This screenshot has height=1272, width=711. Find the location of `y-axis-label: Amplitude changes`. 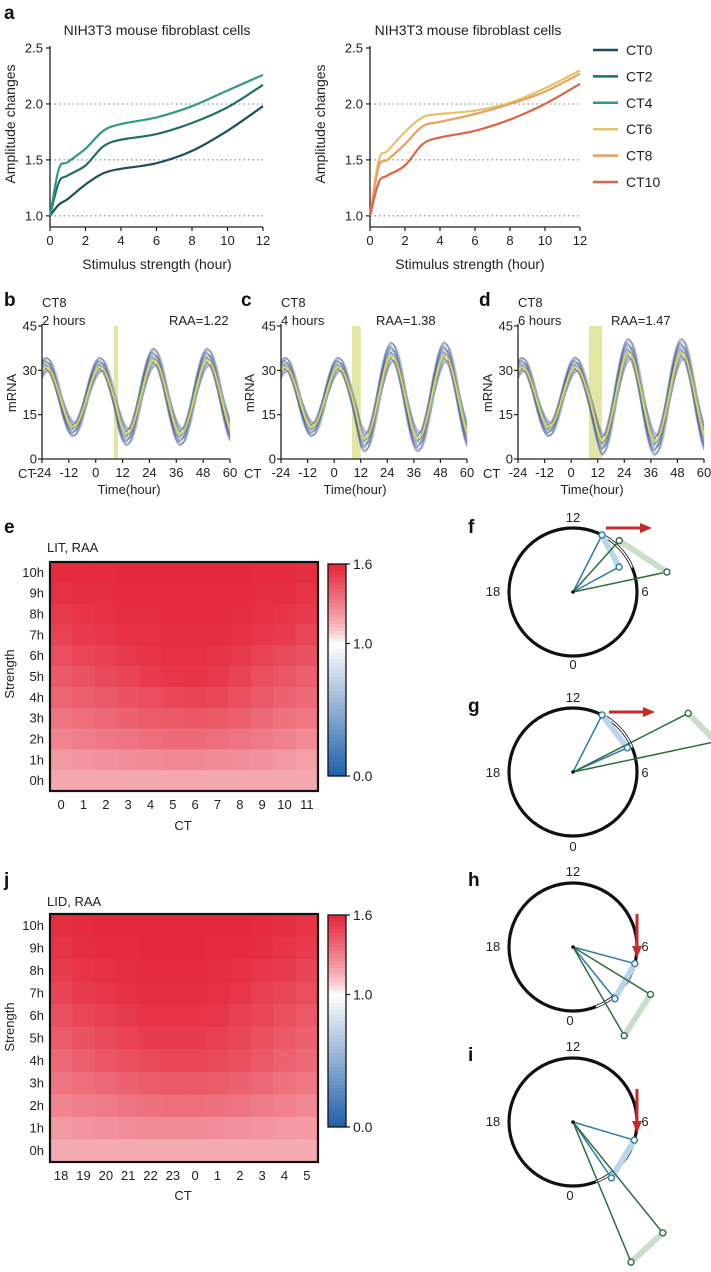

y-axis-label: Amplitude changes is located at coordinates (10, 123).